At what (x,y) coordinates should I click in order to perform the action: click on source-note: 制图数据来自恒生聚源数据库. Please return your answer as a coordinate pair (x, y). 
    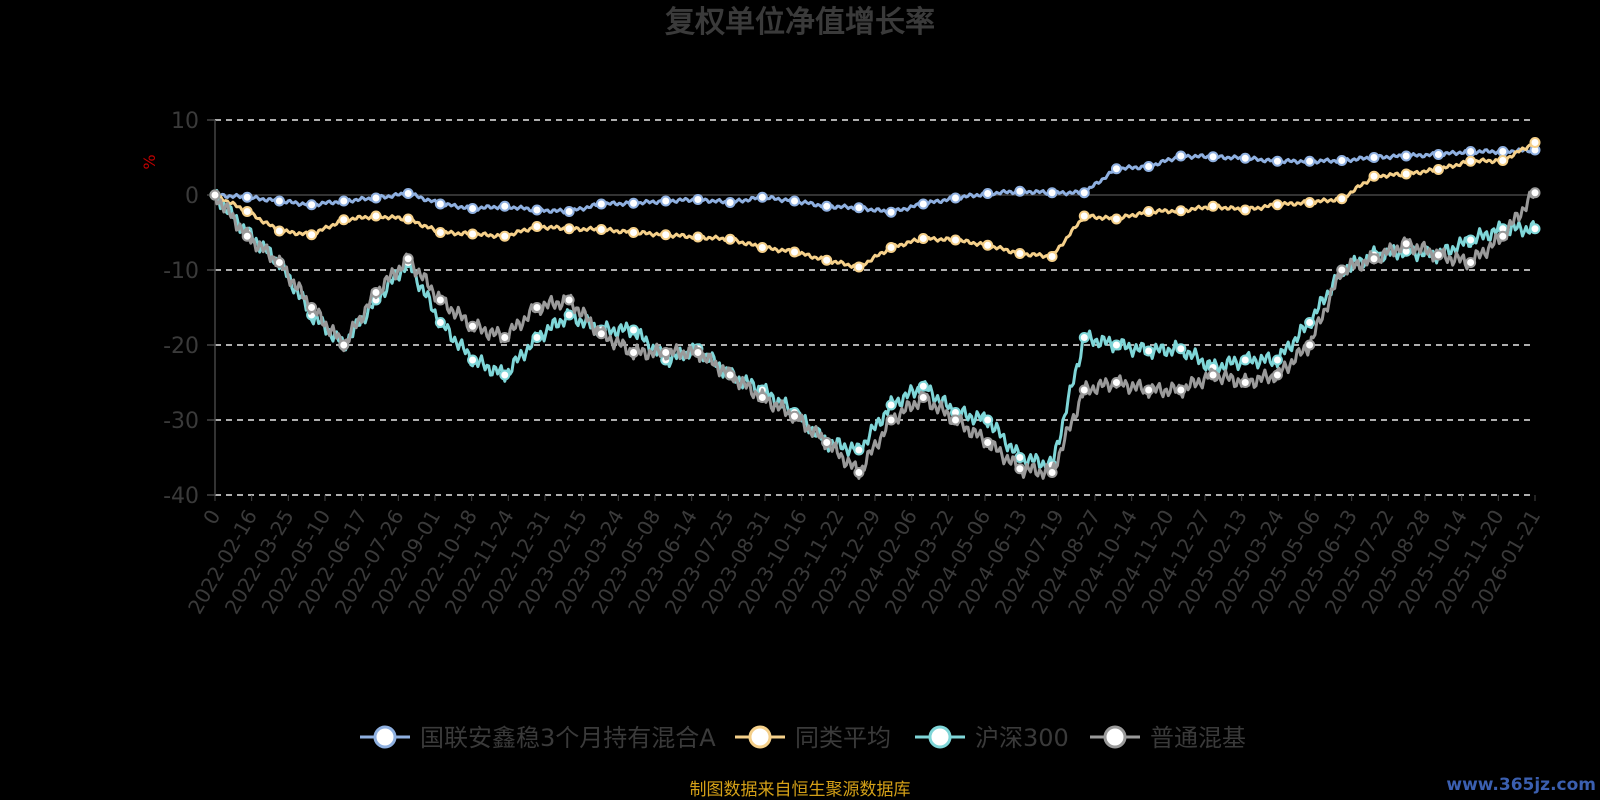
    Looking at the image, I should click on (800, 790).